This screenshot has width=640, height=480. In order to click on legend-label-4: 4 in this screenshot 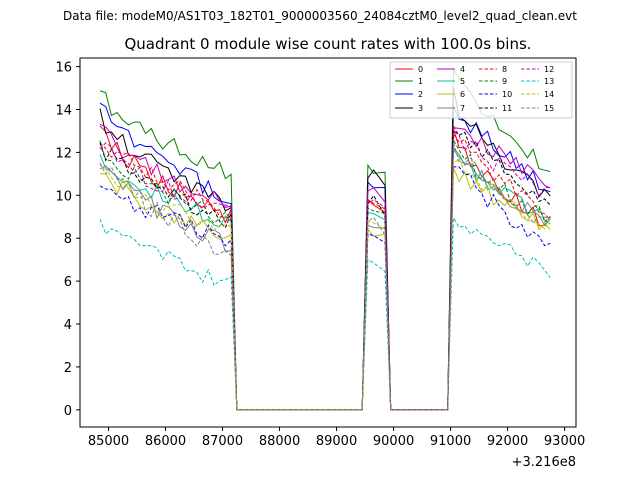, I will do `click(462, 69)`.